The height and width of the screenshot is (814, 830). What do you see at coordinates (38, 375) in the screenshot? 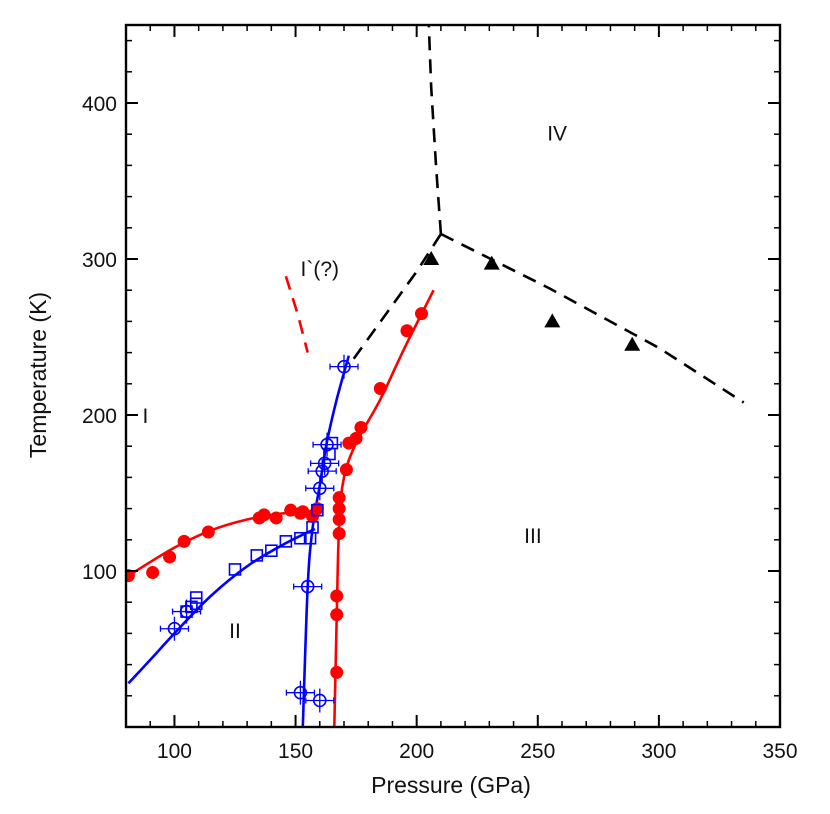
I see `y-axis-title: Temperature (K)` at bounding box center [38, 375].